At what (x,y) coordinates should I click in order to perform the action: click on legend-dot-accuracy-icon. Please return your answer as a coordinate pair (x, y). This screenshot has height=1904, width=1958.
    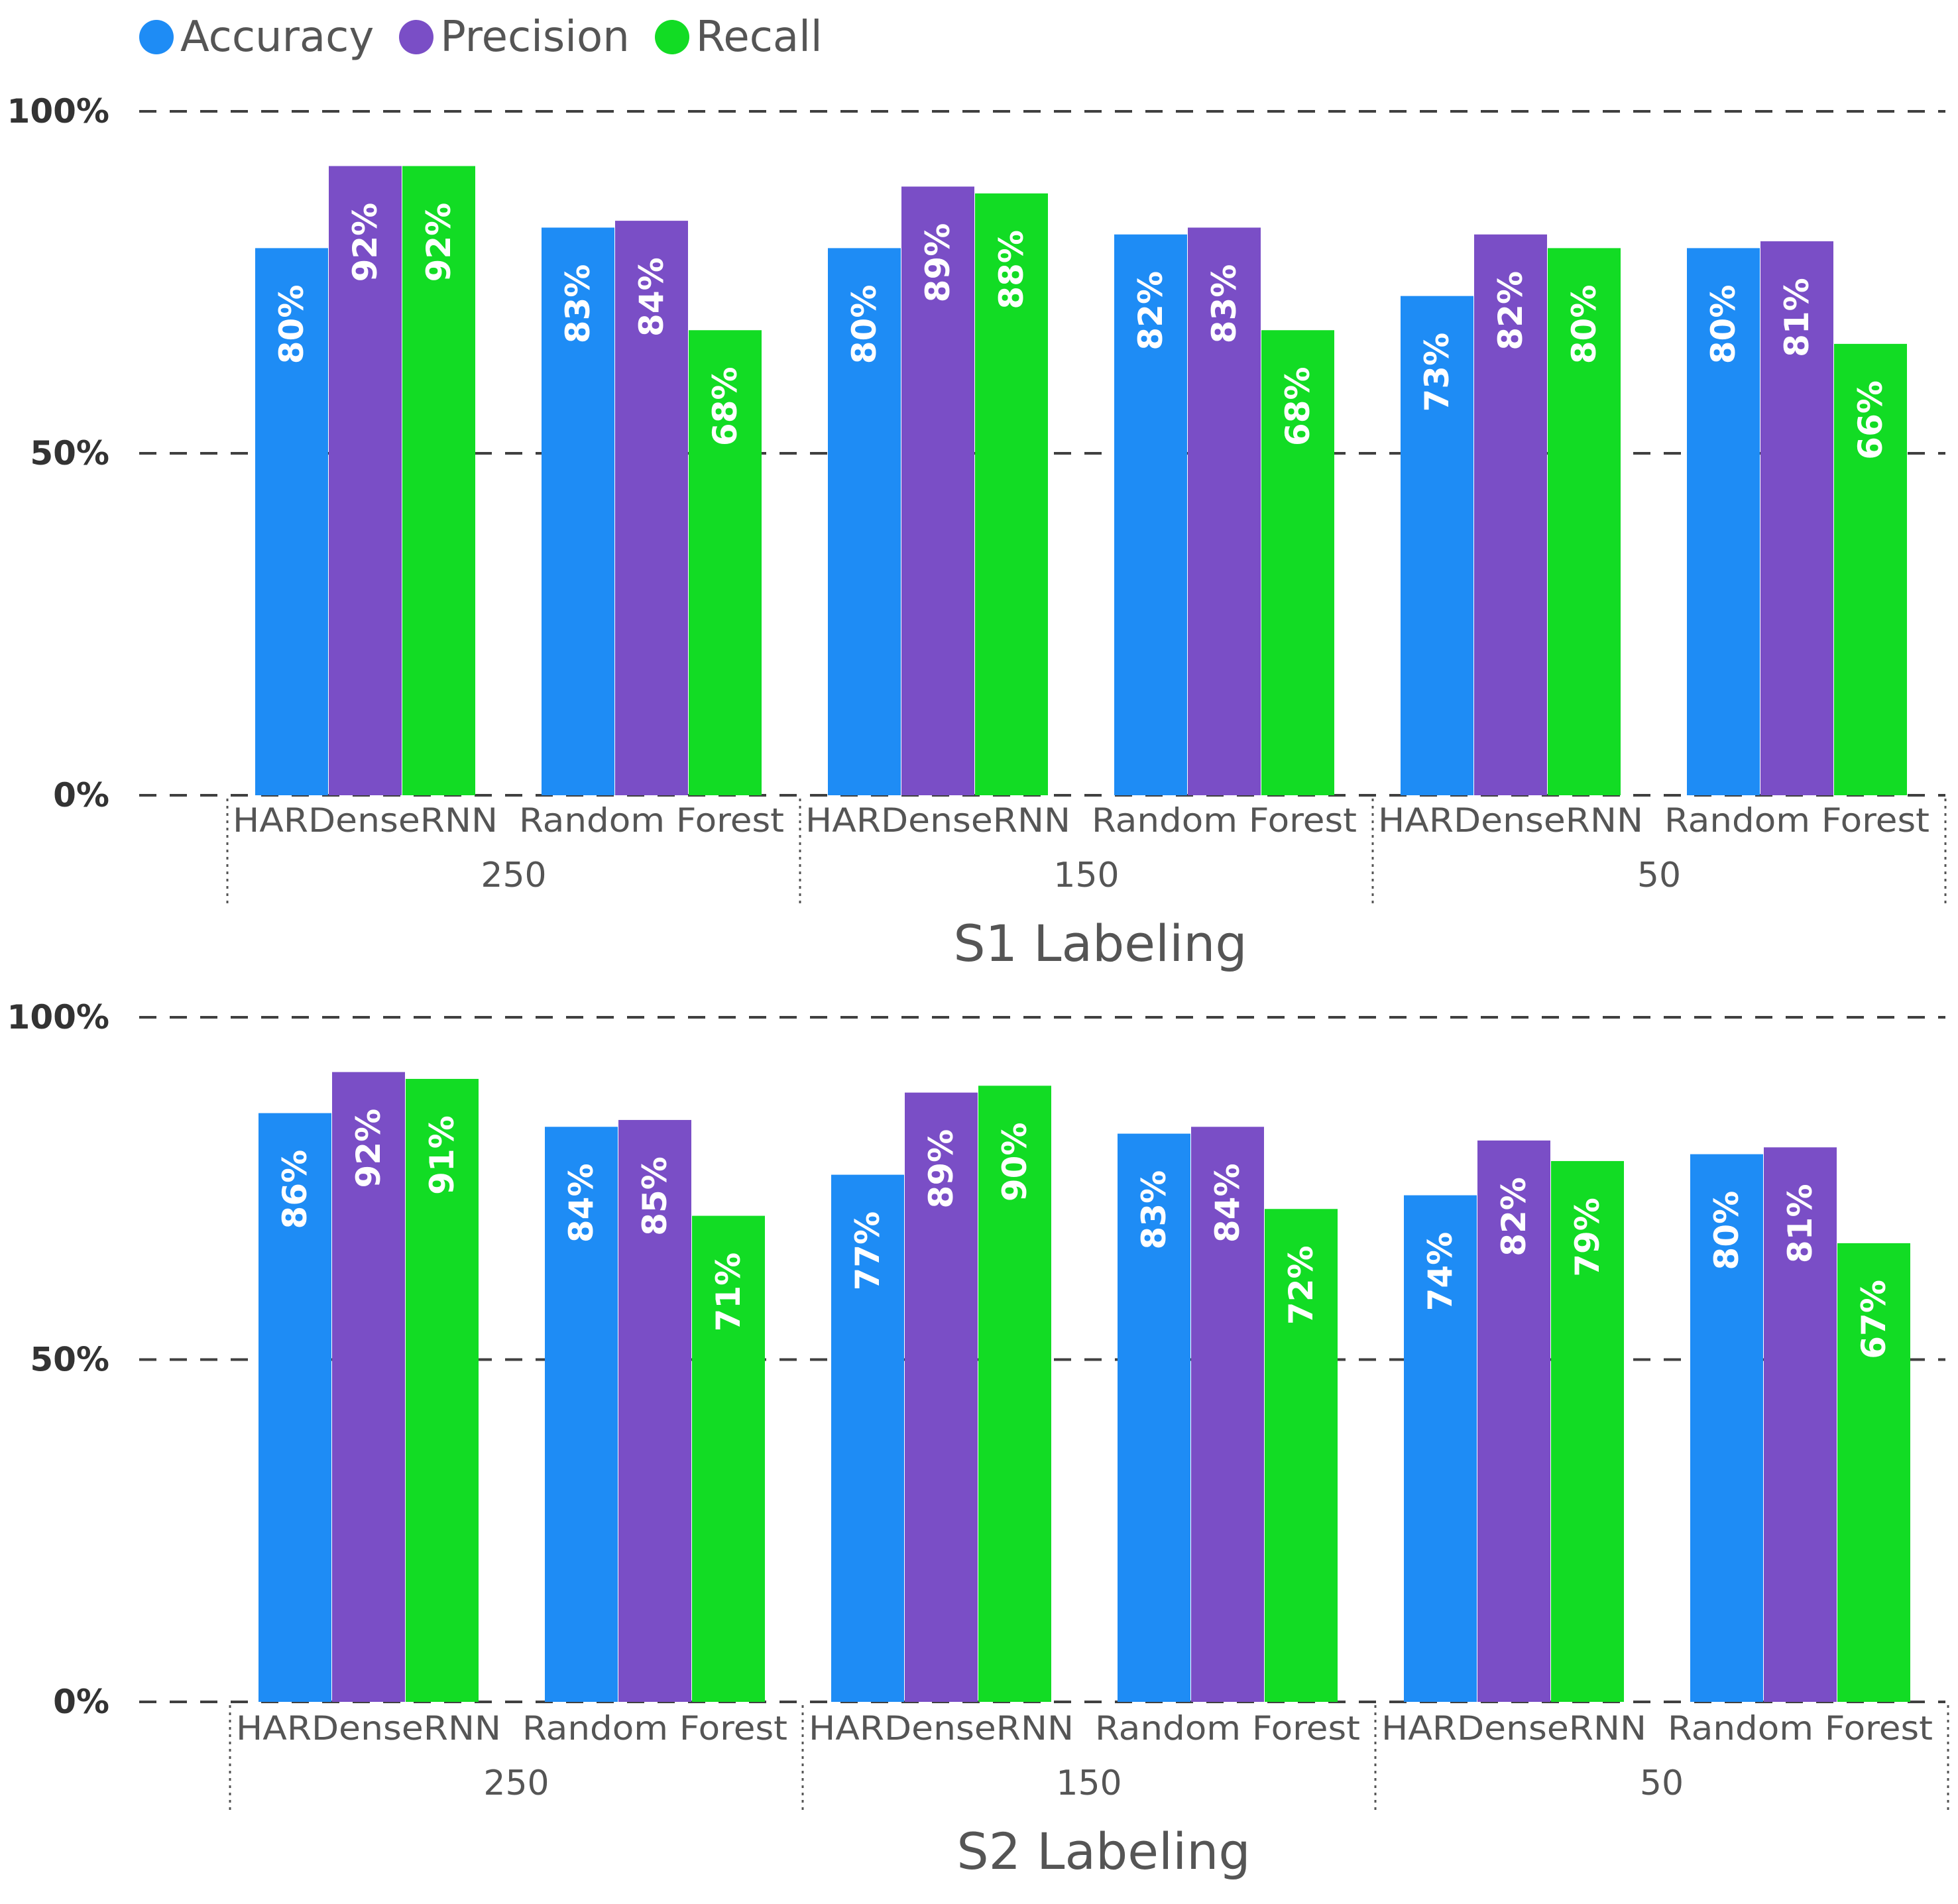
    Looking at the image, I should click on (156, 36).